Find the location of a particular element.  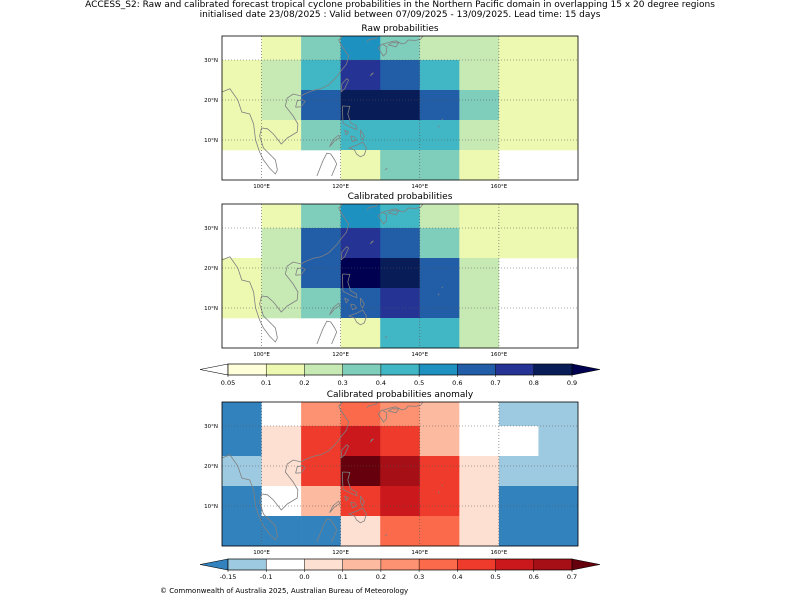

colorbar-2: -0.15 -0.1 0.0 0.1 0.2 0.3 0.4 0.5 0.6 0.7 is located at coordinates (400, 569).